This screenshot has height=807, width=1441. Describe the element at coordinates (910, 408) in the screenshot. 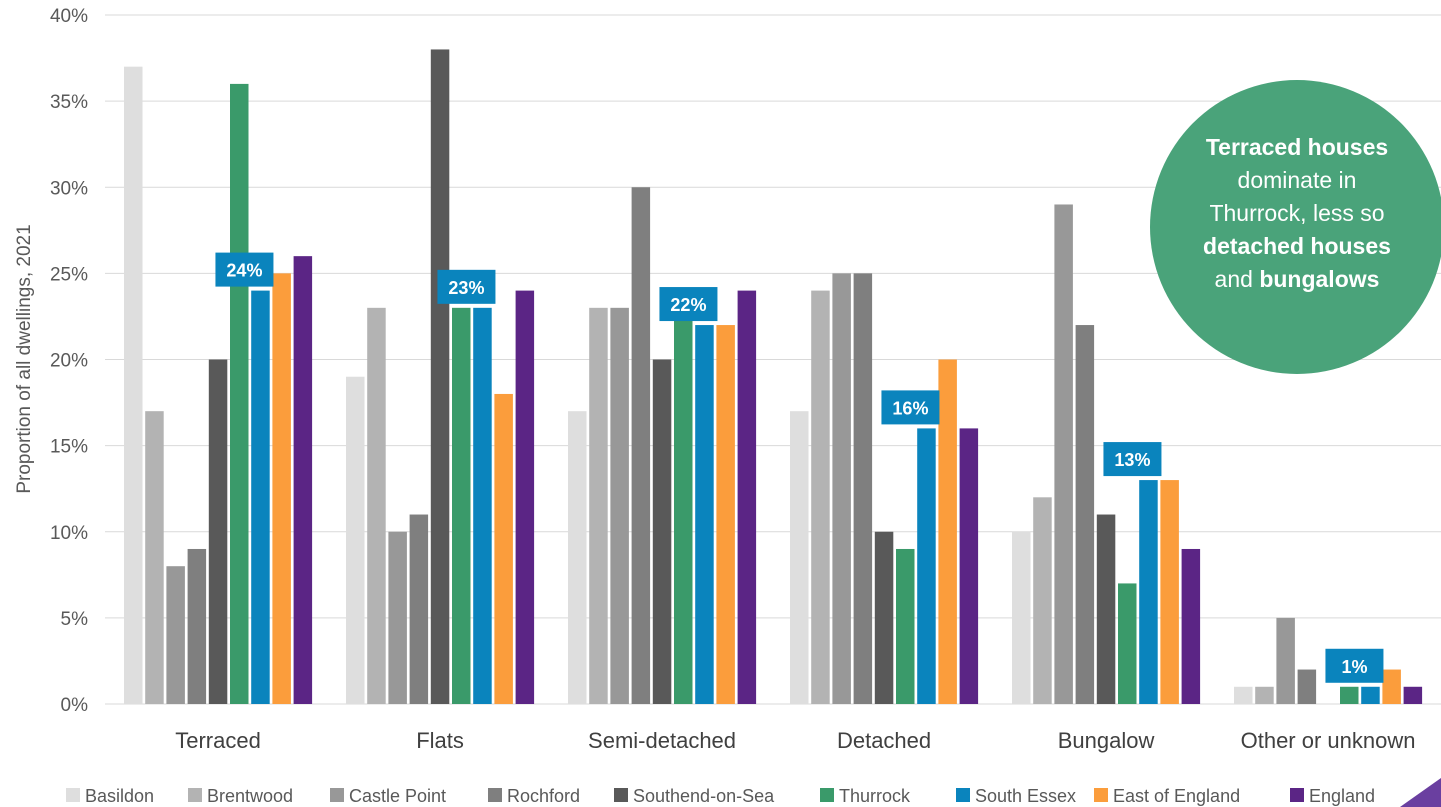

I see `highlight-label: 16%` at that location.